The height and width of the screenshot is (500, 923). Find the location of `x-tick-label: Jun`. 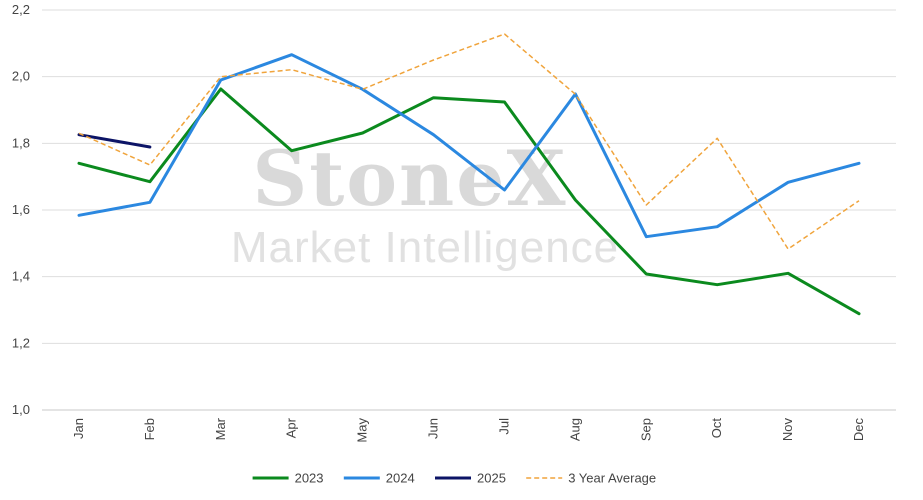

x-tick-label: Jun is located at coordinates (433, 428).